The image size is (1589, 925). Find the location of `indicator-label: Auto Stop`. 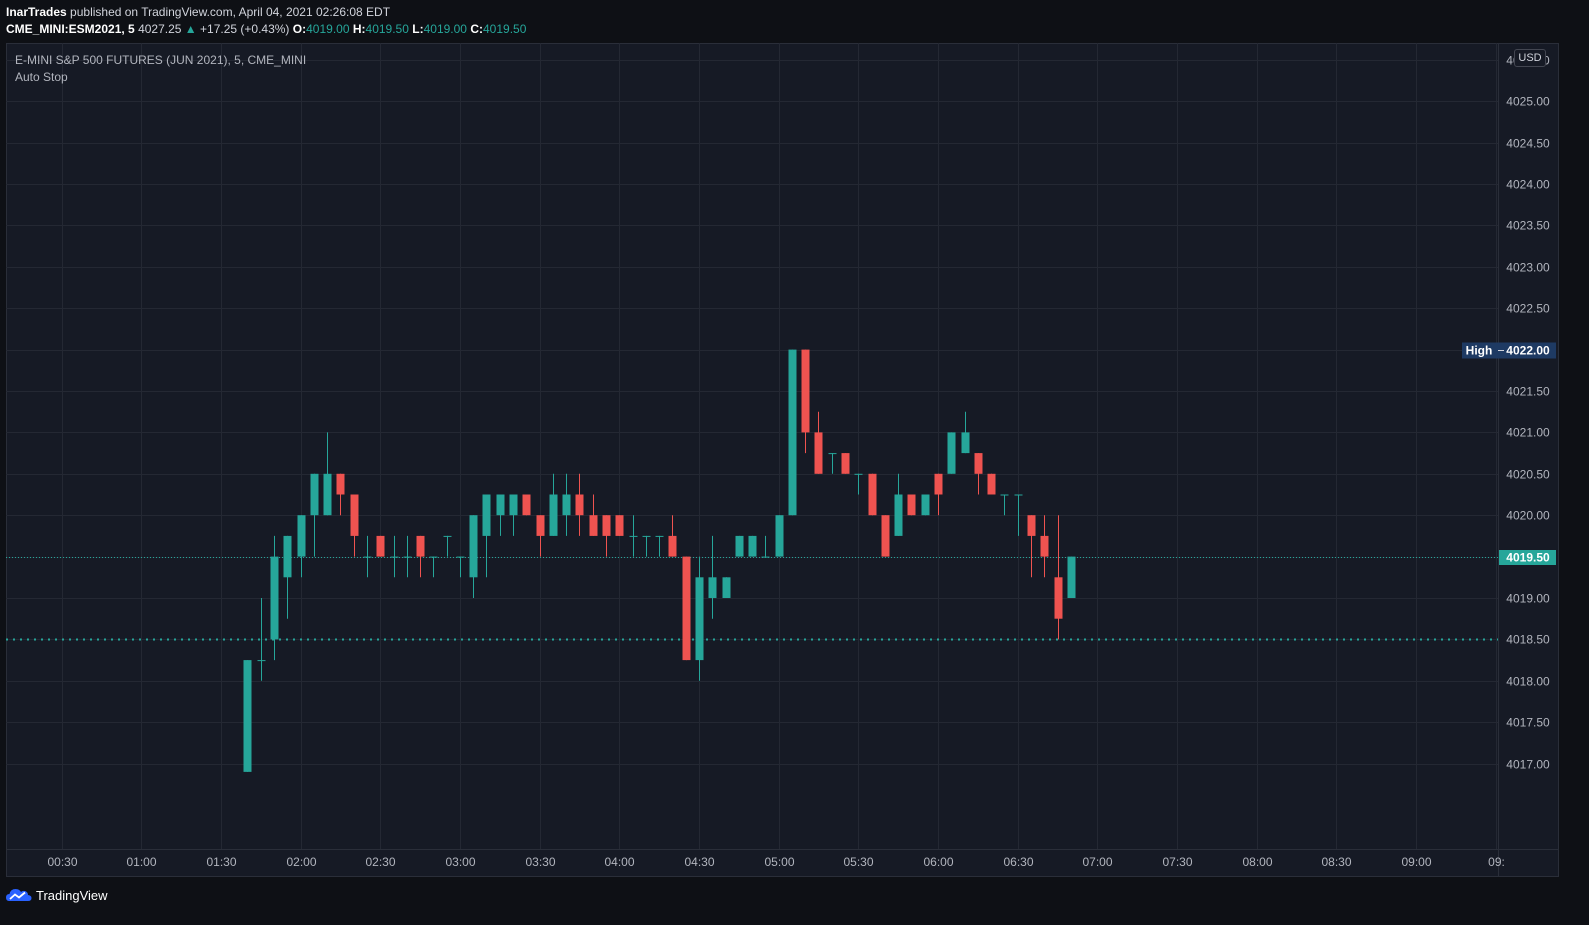

indicator-label: Auto Stop is located at coordinates (41, 77).